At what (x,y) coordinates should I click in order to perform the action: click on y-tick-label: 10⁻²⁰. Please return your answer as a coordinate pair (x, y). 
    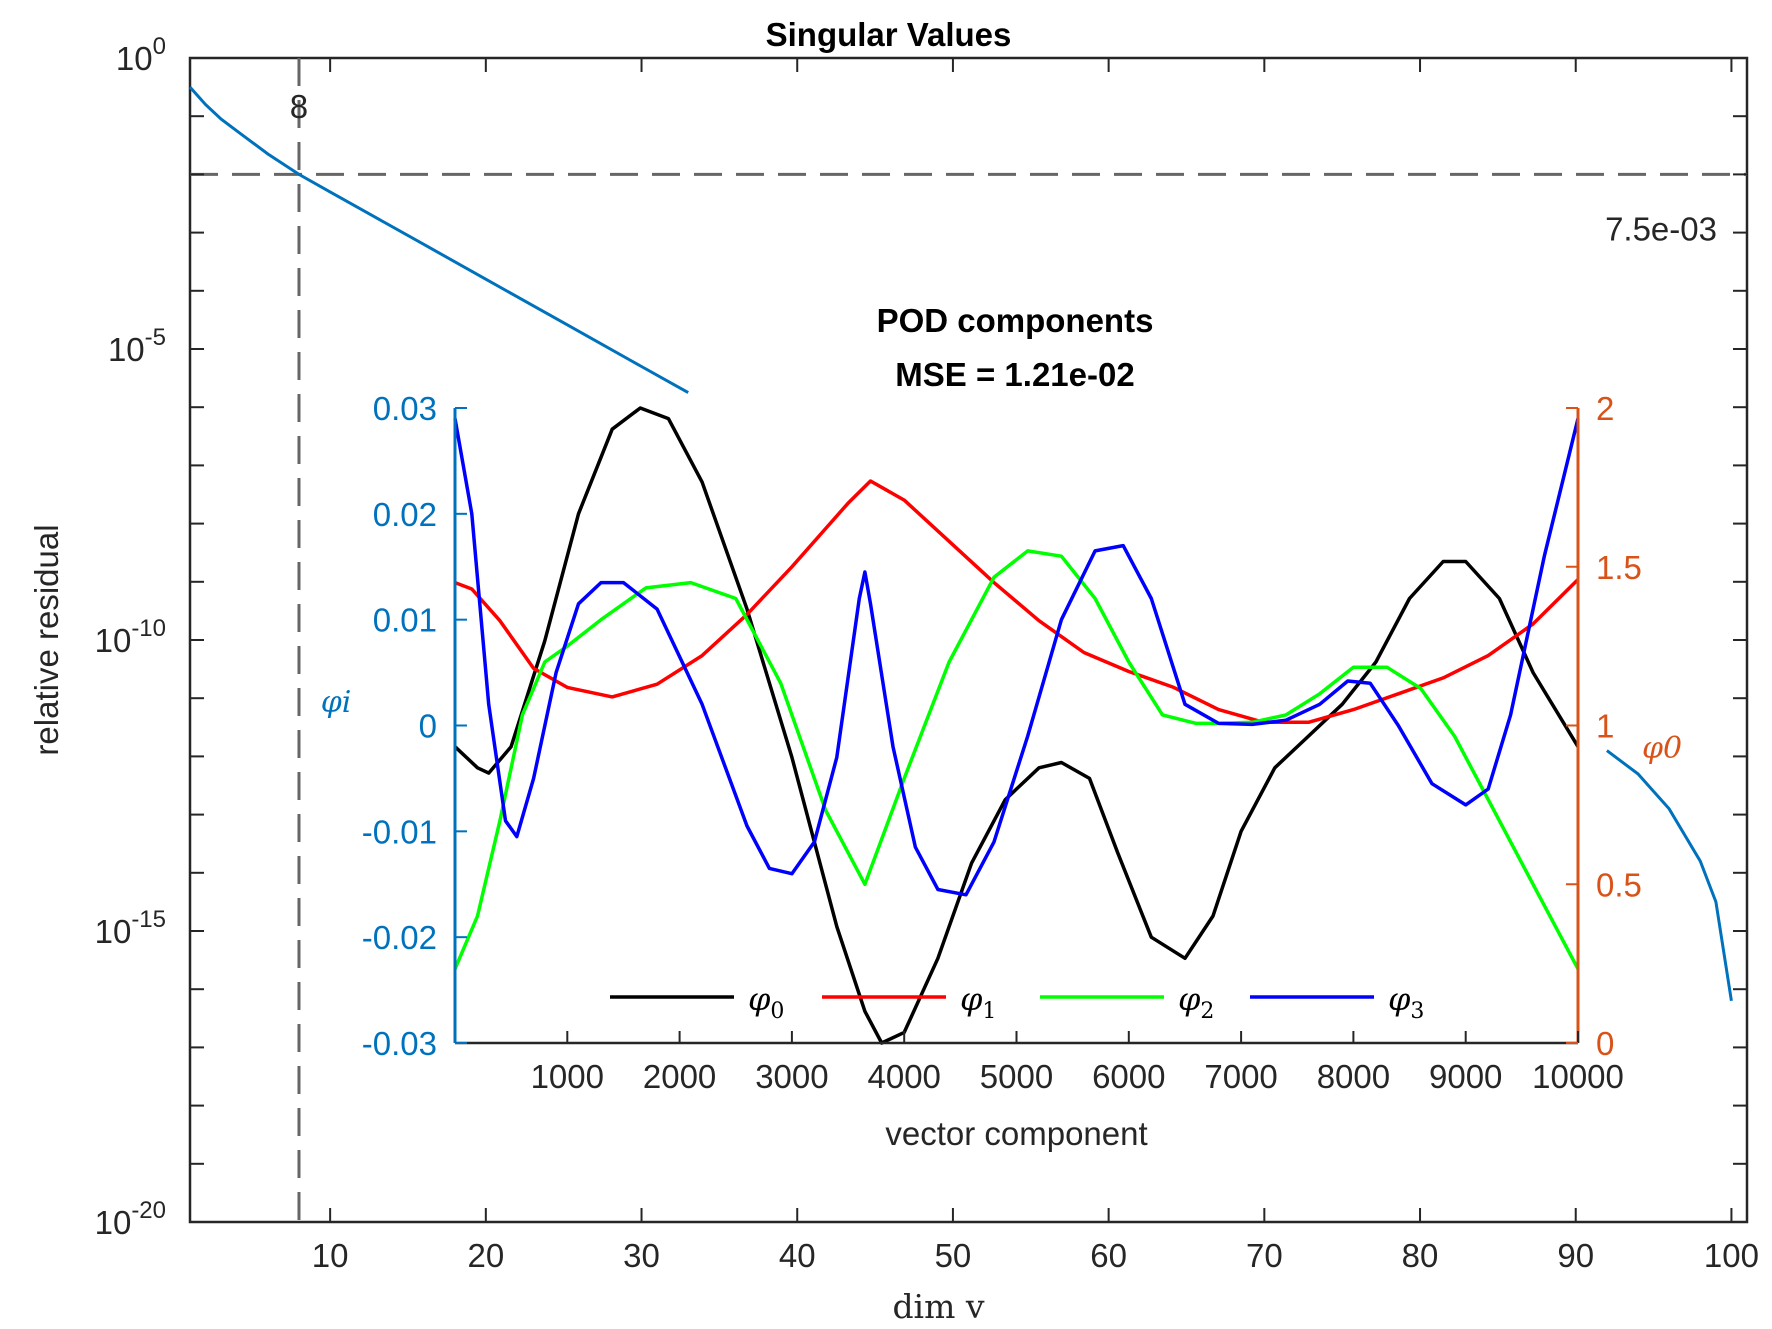
    Looking at the image, I should click on (130, 1219).